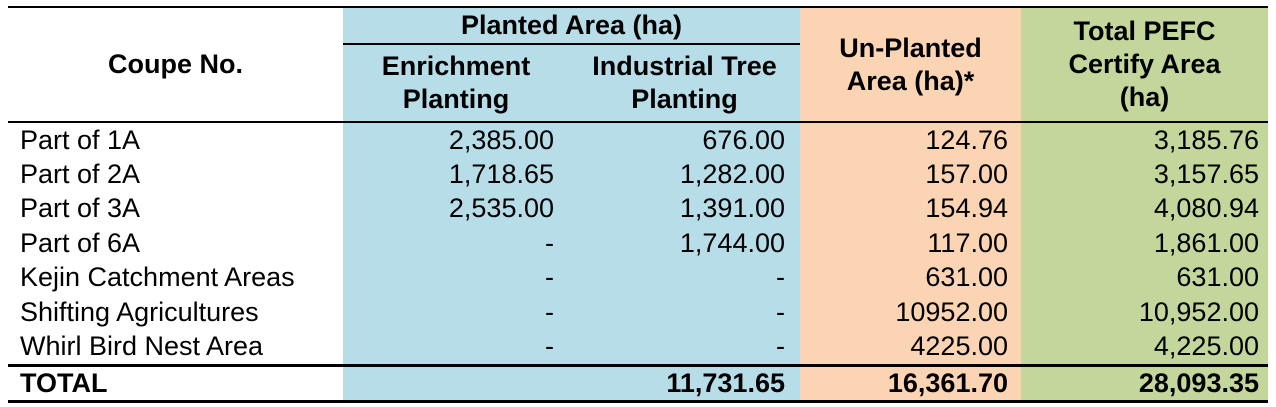  Describe the element at coordinates (175, 64) in the screenshot. I see `header-coupe-no: Coupe No.` at that location.